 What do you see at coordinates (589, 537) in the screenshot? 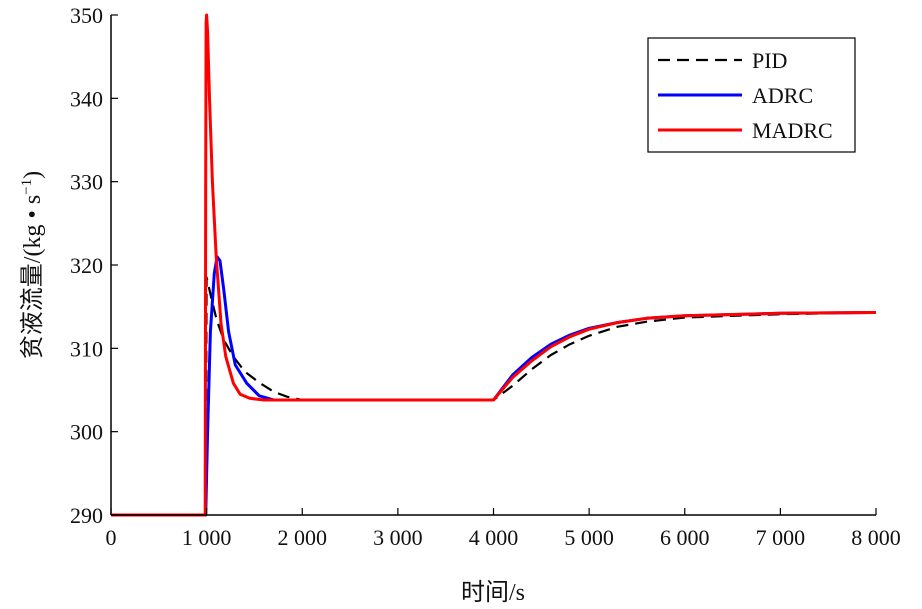
I see `x-tick-label: 5 000` at bounding box center [589, 537].